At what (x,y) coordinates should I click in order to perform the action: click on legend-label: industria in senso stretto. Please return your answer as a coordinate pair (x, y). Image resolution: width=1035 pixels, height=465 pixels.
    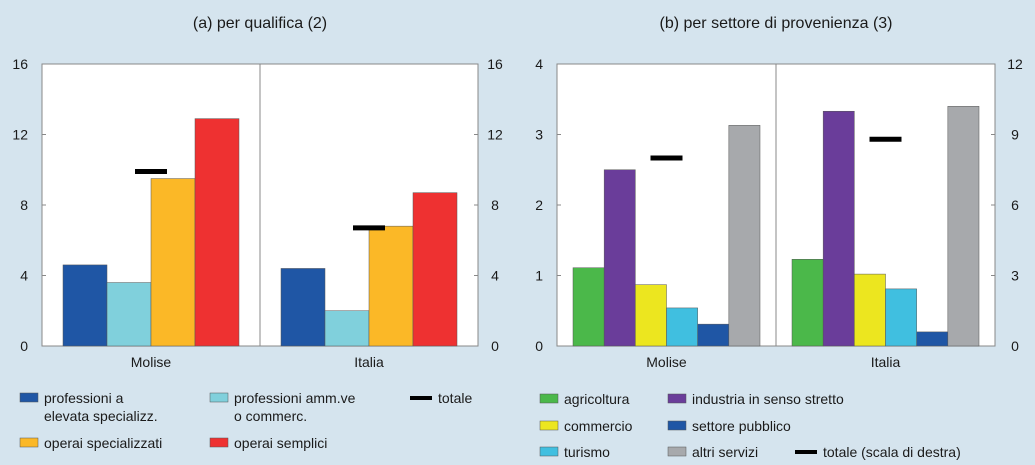
    Looking at the image, I should click on (768, 399).